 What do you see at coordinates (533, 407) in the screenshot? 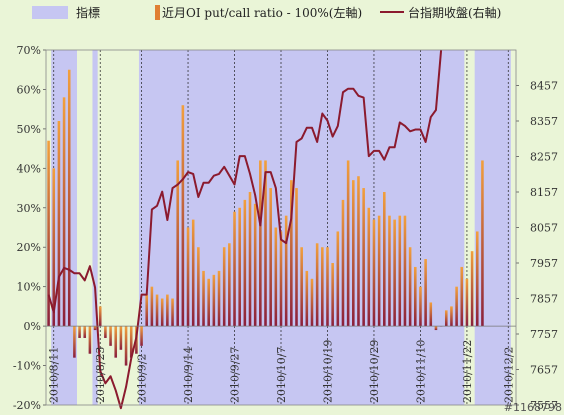
I see `watermark: #1168798` at bounding box center [533, 407].